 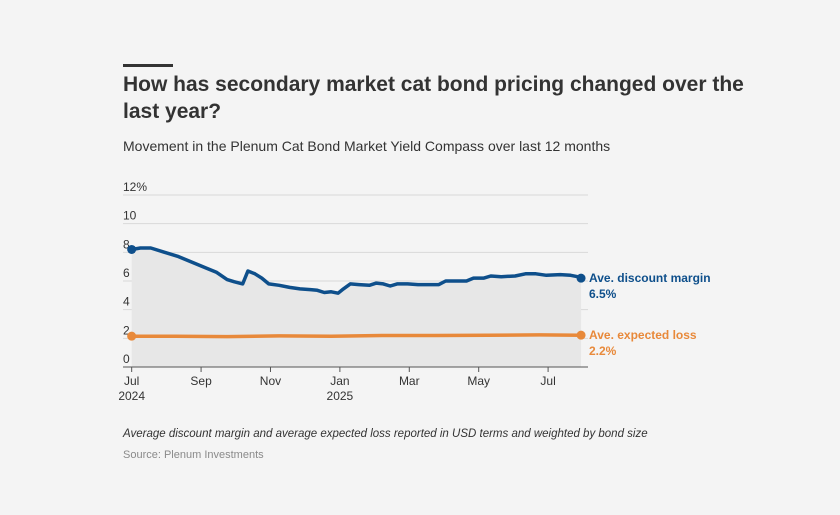 What do you see at coordinates (603, 351) in the screenshot?
I see `ave-expected-loss-end-value-label: 2.2%` at bounding box center [603, 351].